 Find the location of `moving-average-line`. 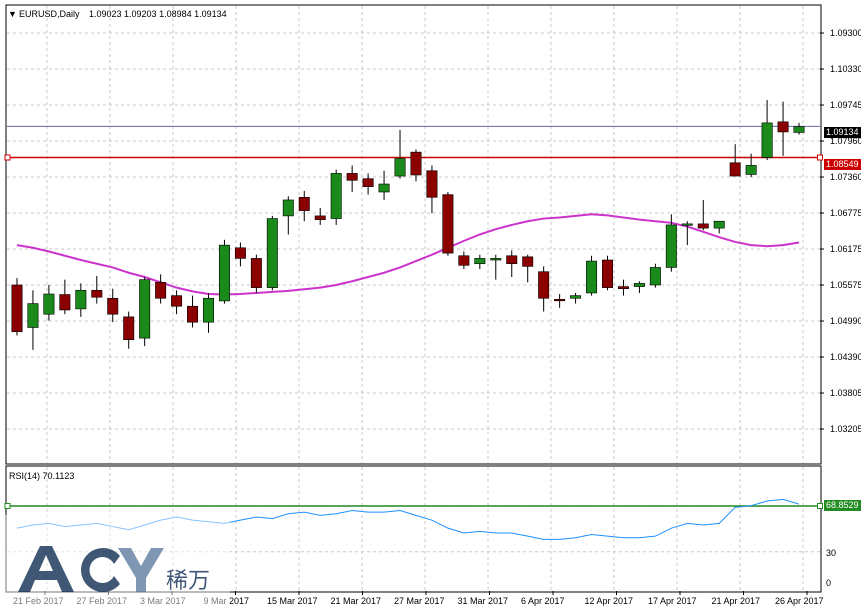

moving-average-line is located at coordinates (408, 254).